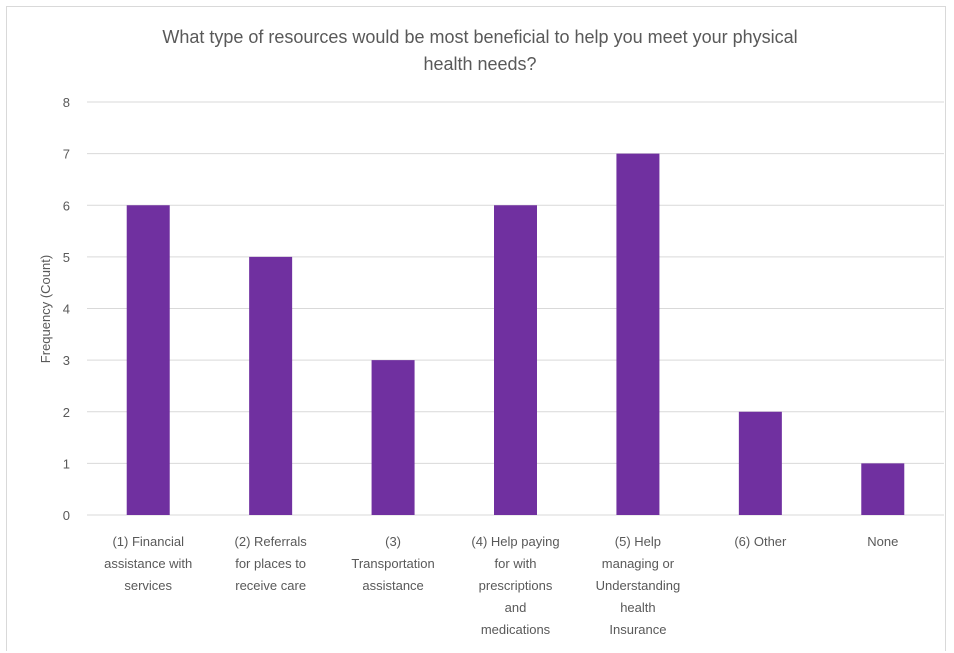  What do you see at coordinates (66, 412) in the screenshot?
I see `y-tick-label: 2` at bounding box center [66, 412].